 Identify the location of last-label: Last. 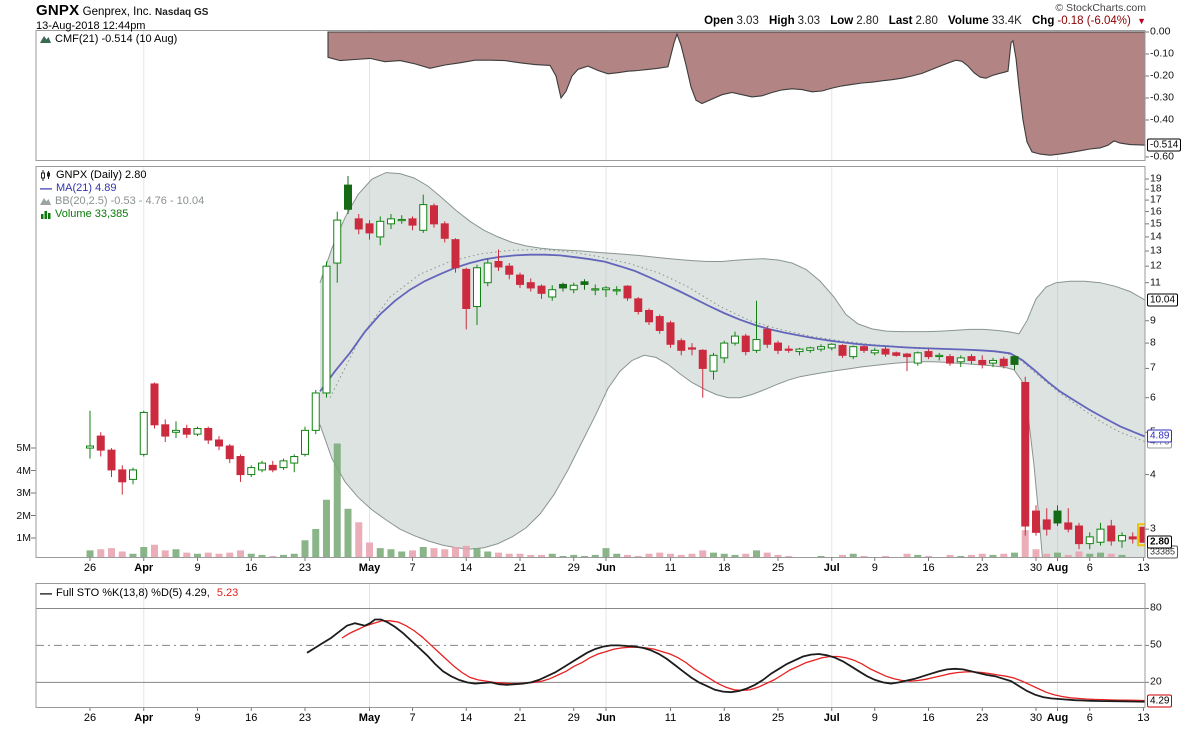
(900, 21).